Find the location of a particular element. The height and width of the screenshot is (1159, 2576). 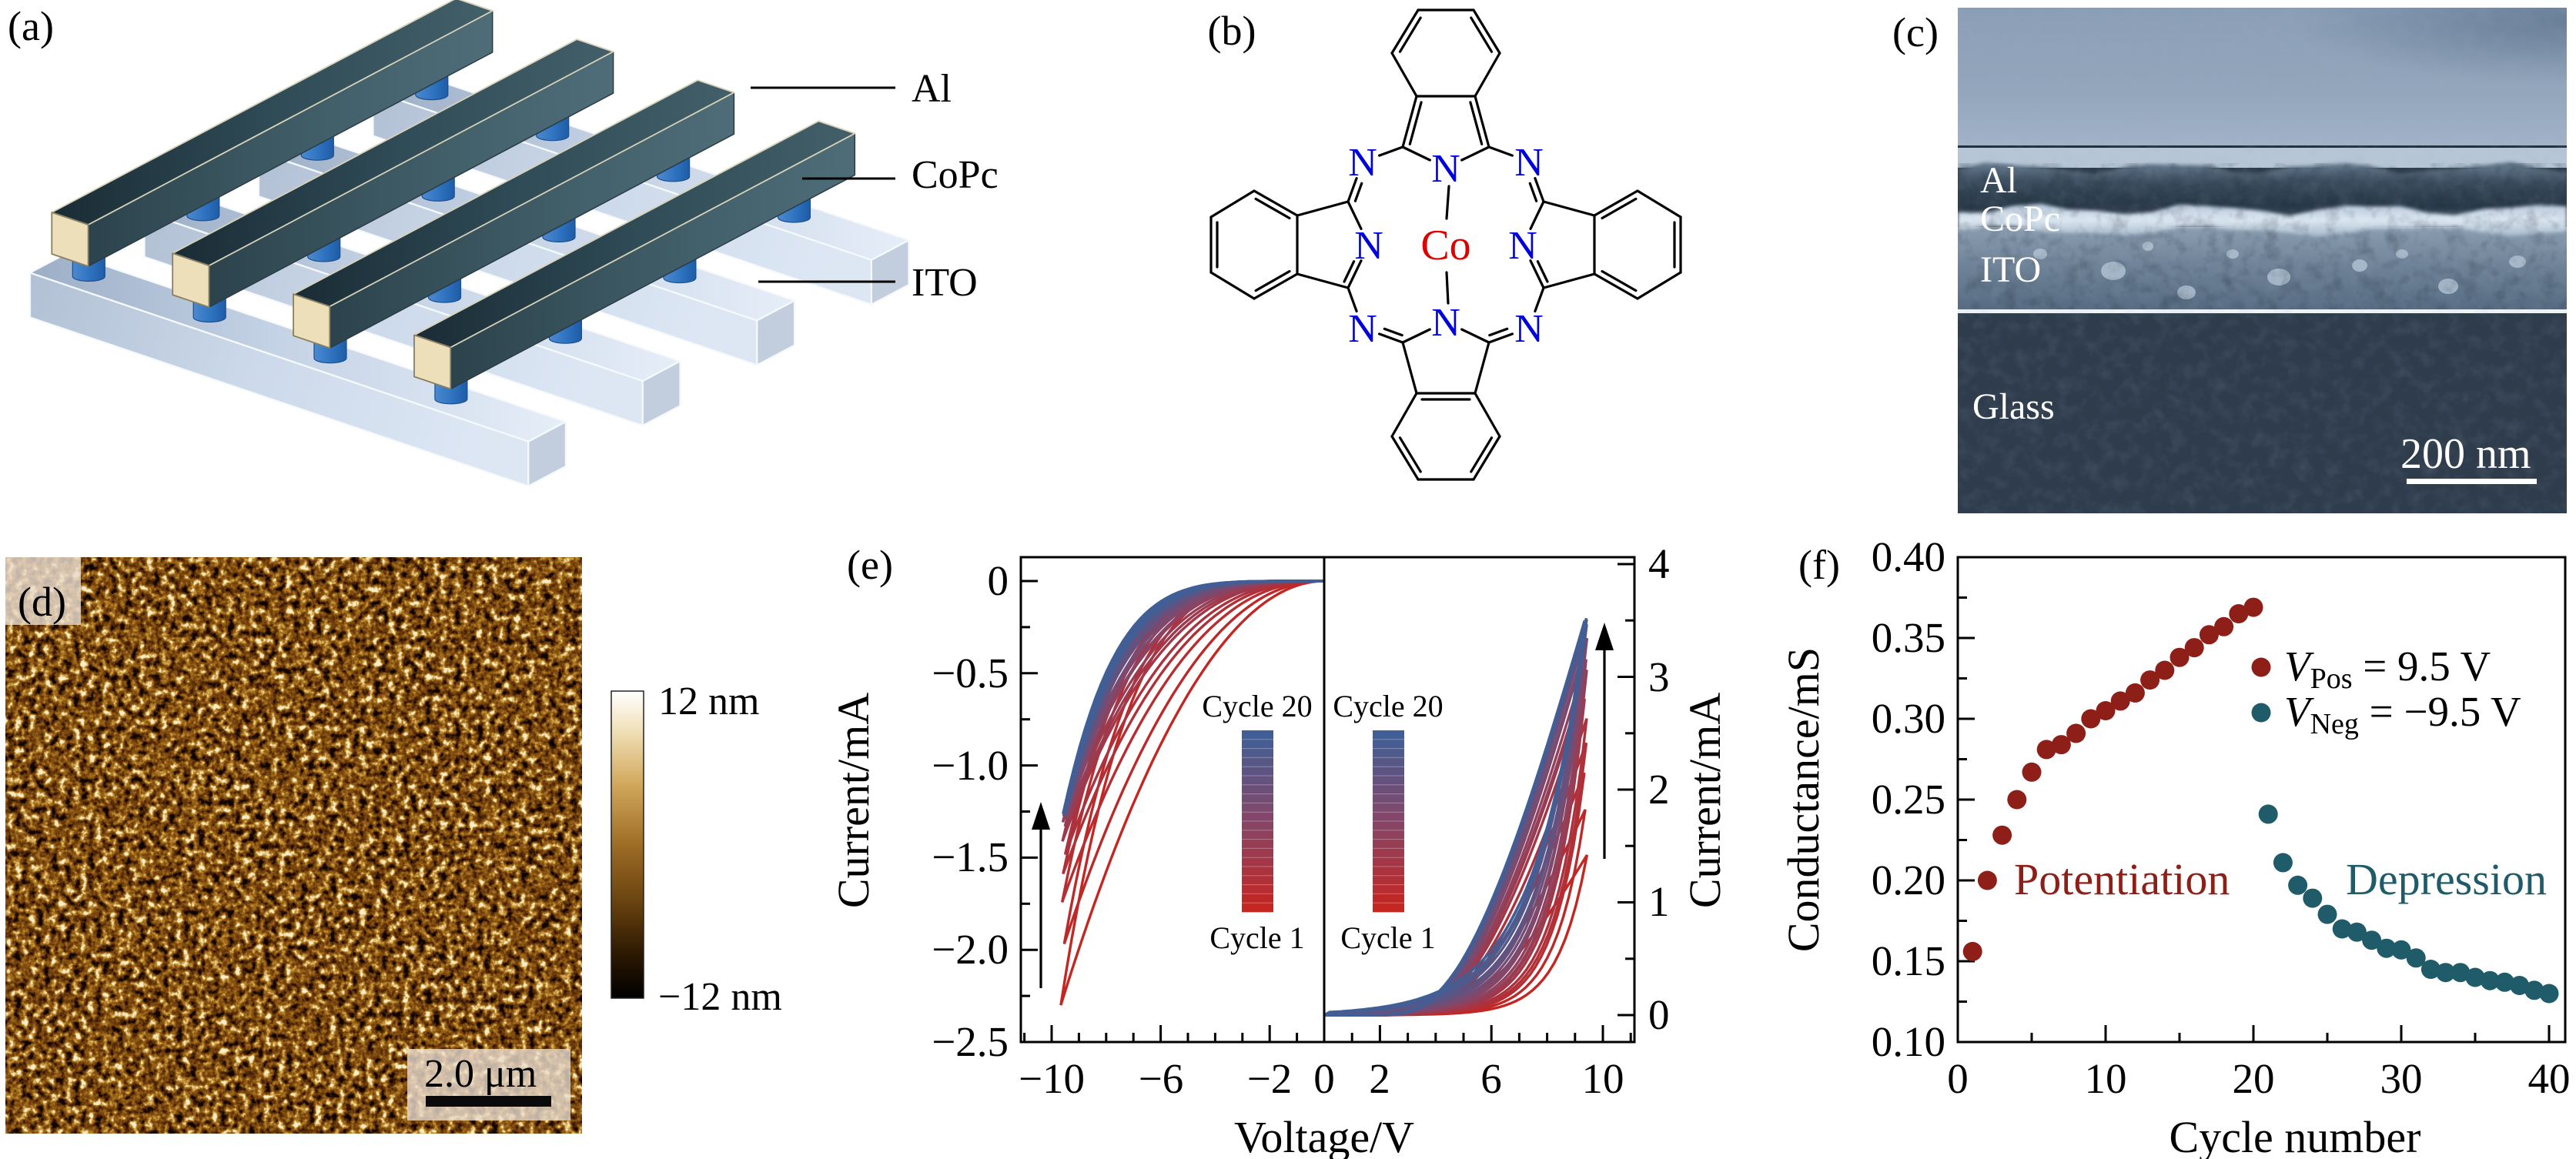

svg-text: VNeg = −9.5 V is located at coordinates (2402, 714).